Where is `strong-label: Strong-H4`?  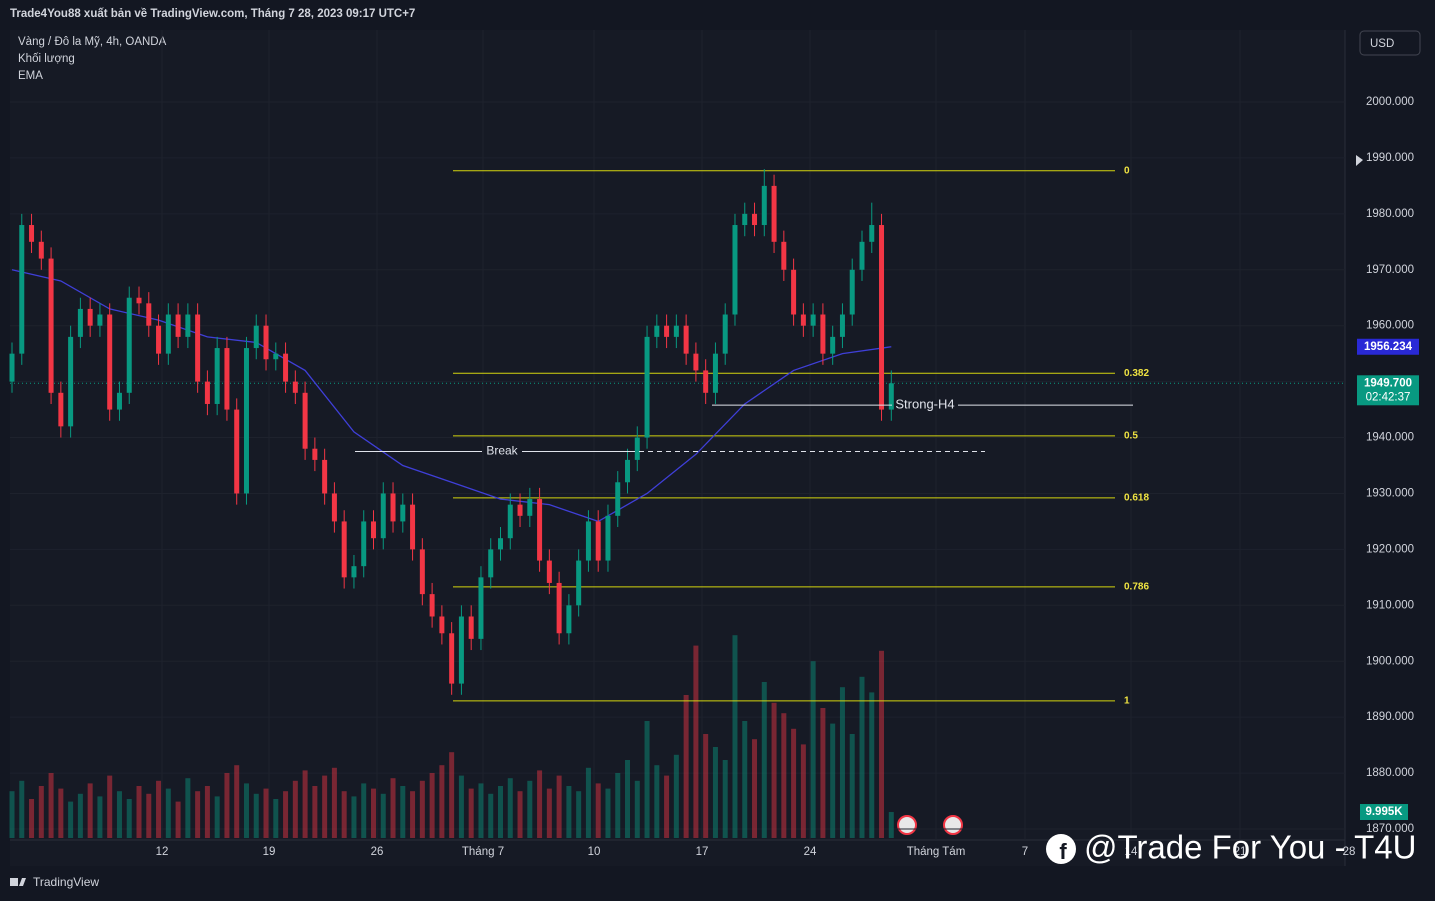
strong-label: Strong-H4 is located at coordinates (924, 404).